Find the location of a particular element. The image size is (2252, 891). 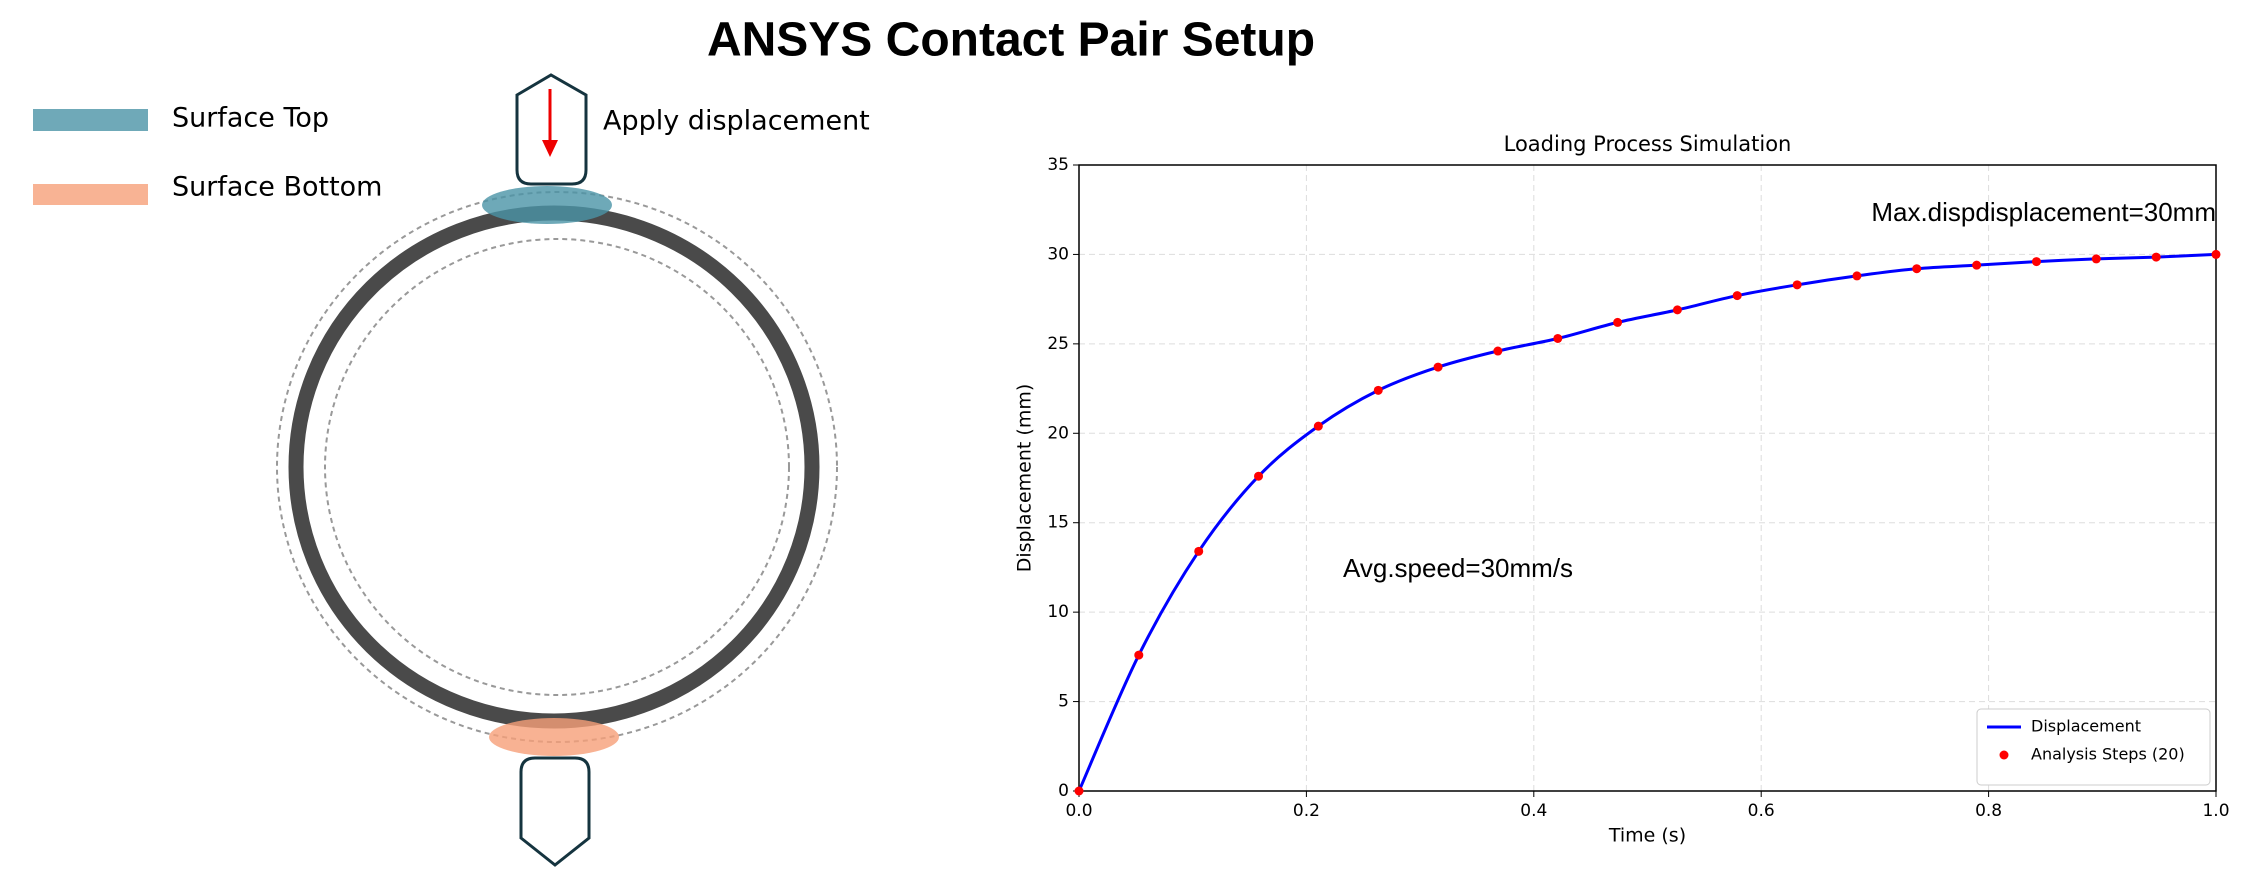

x-axis-label: Time (s) is located at coordinates (1647, 836).